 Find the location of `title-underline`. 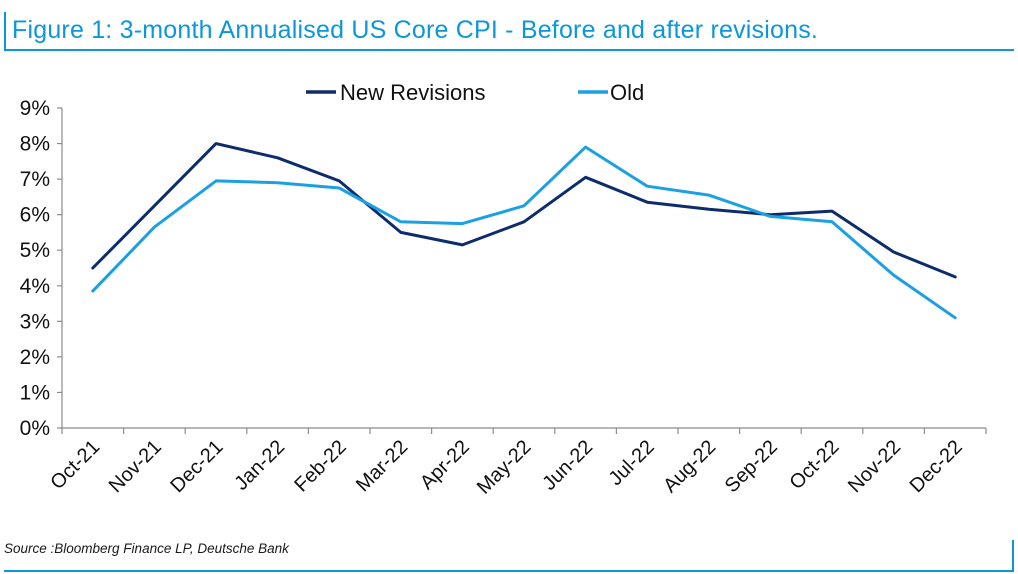

title-underline is located at coordinates (509, 50).